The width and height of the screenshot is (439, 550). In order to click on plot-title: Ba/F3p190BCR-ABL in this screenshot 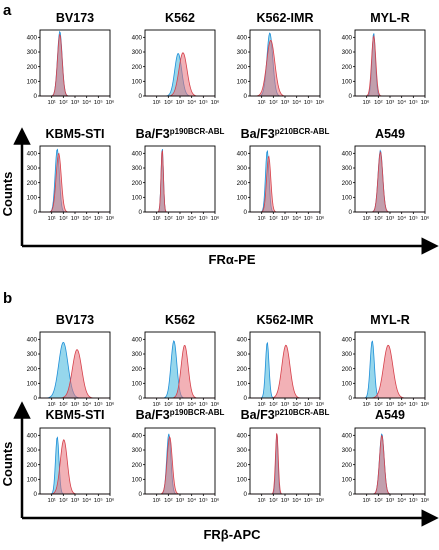, I will do `click(180, 415)`.